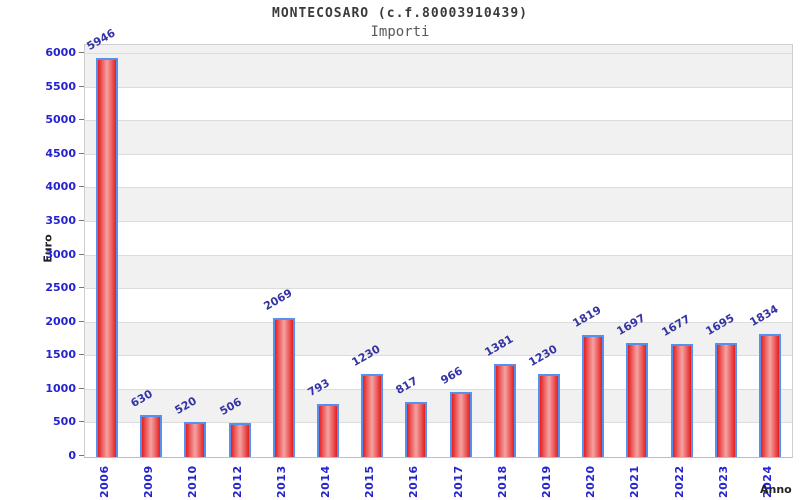  Describe the element at coordinates (372, 415) in the screenshot. I see `bar-2015` at that location.